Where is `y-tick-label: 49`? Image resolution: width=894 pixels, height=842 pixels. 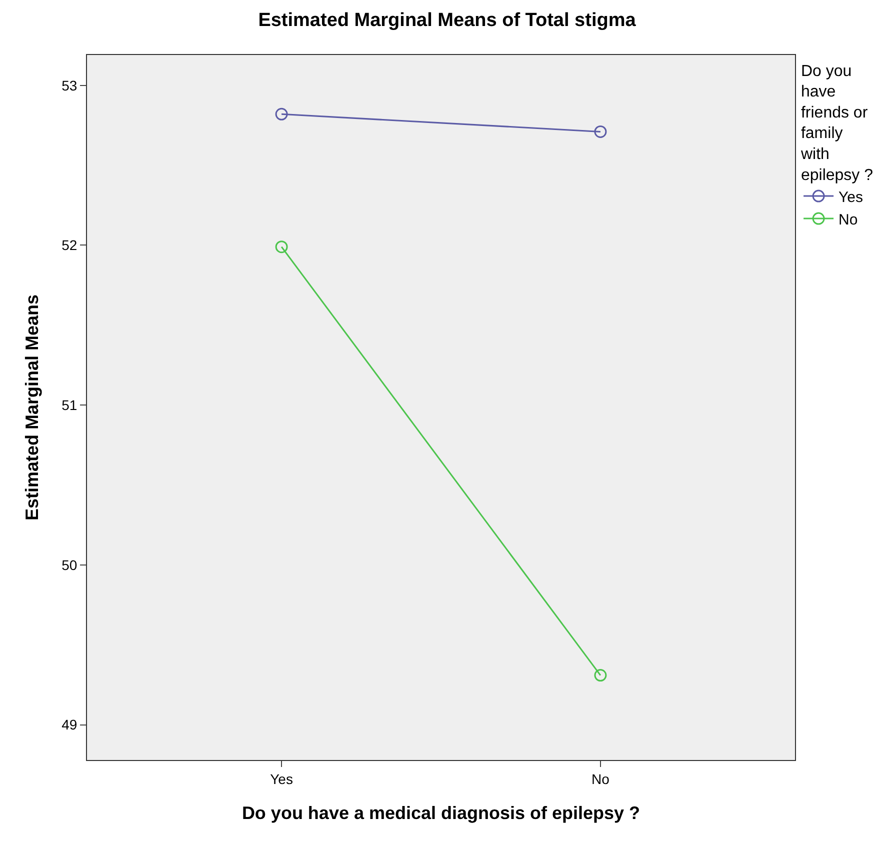
y-tick-label: 49 is located at coordinates (70, 724).